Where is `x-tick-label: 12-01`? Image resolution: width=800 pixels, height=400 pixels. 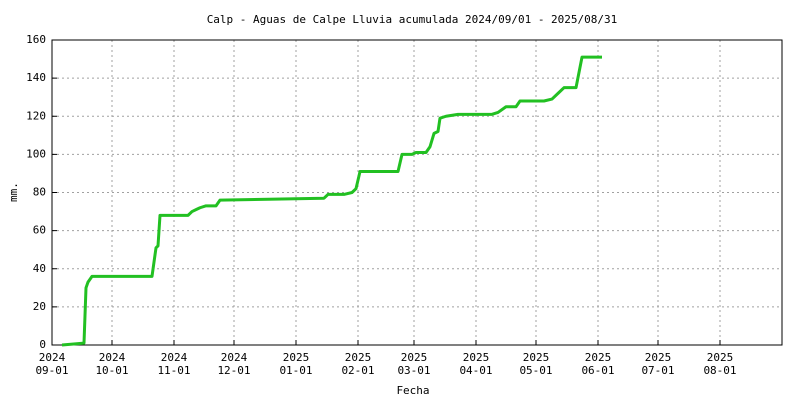
x-tick-label: 12-01 is located at coordinates (233, 370).